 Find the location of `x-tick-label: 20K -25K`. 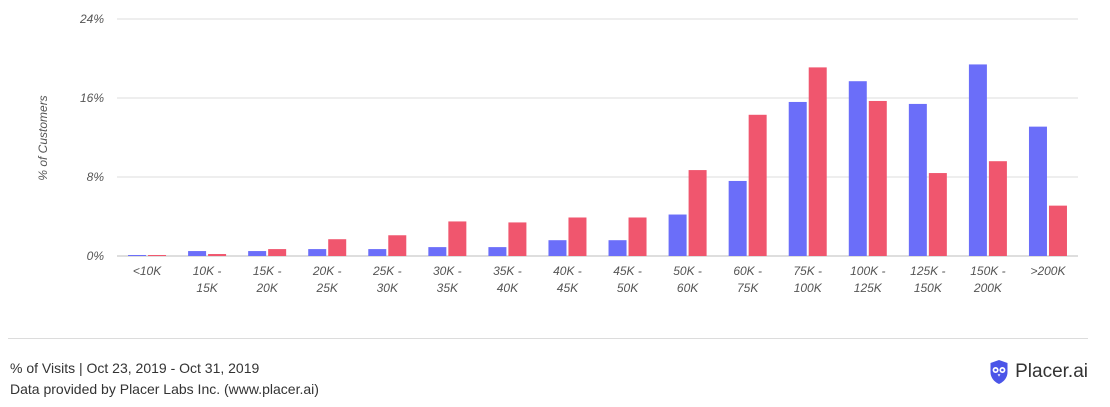

x-tick-label: 20K -25K is located at coordinates (327, 279).